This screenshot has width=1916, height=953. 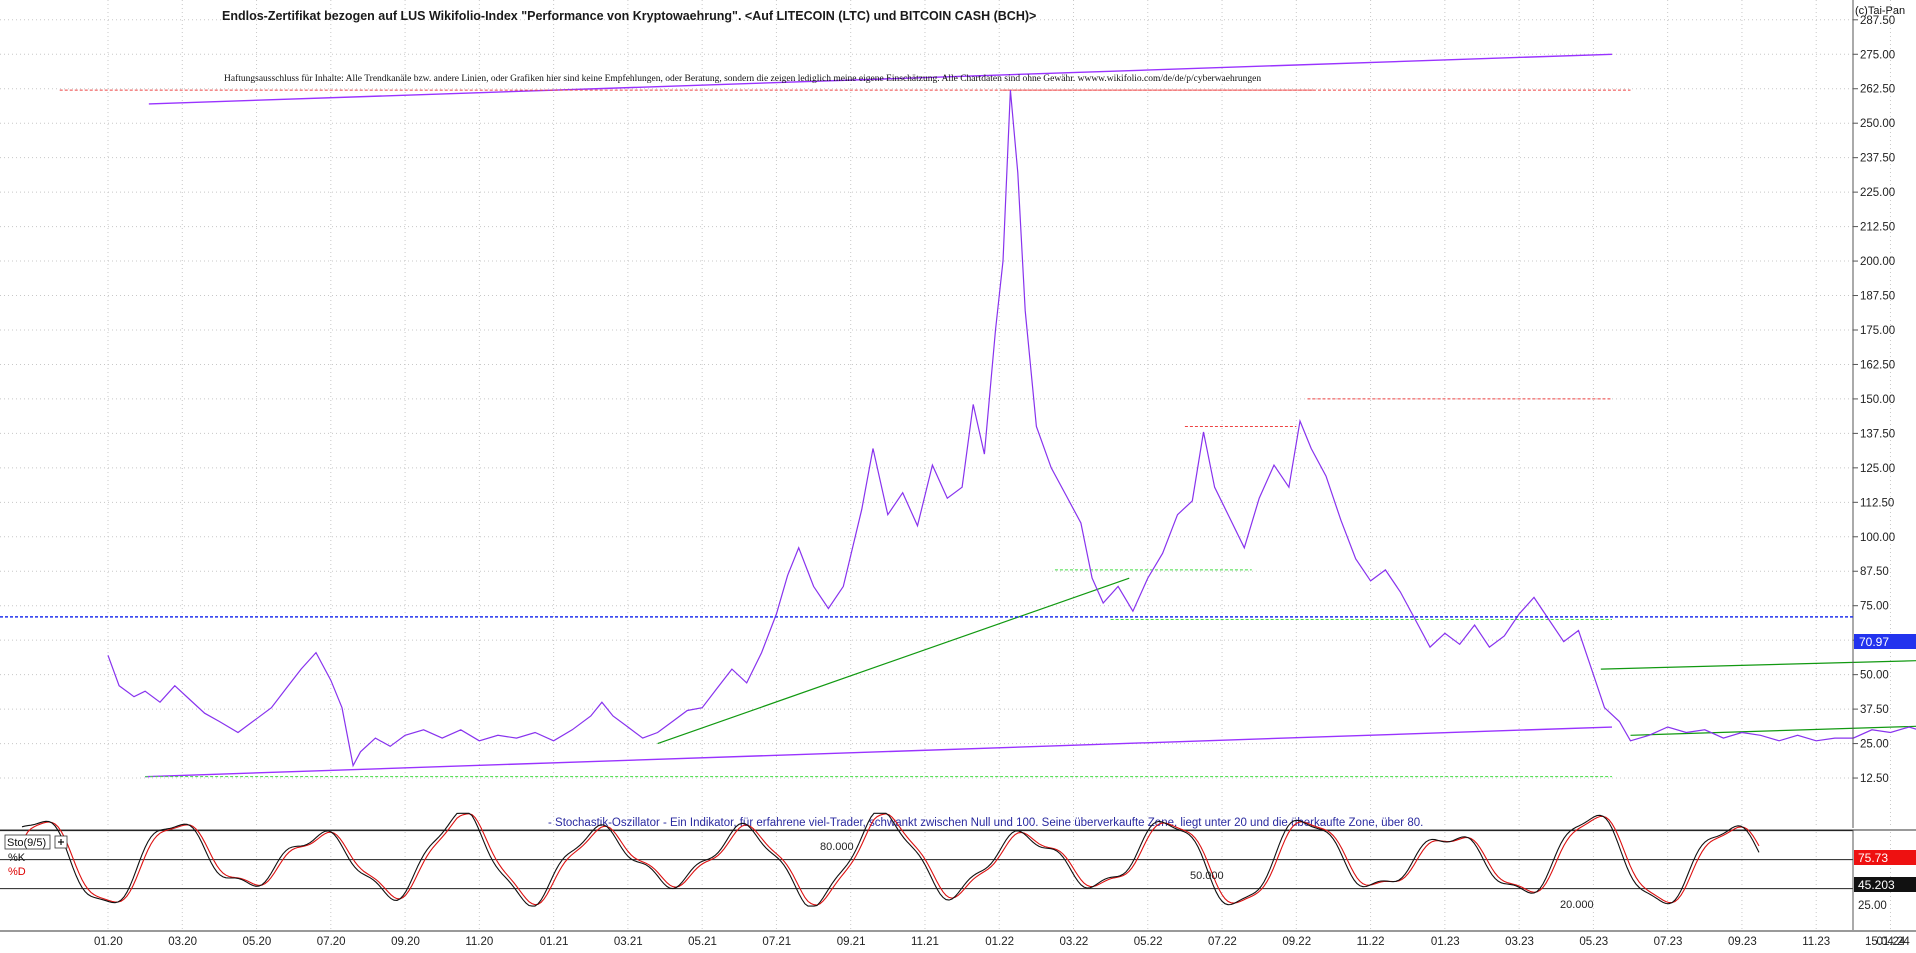 I want to click on price-axis-tick: 37.50, so click(x=1874, y=710).